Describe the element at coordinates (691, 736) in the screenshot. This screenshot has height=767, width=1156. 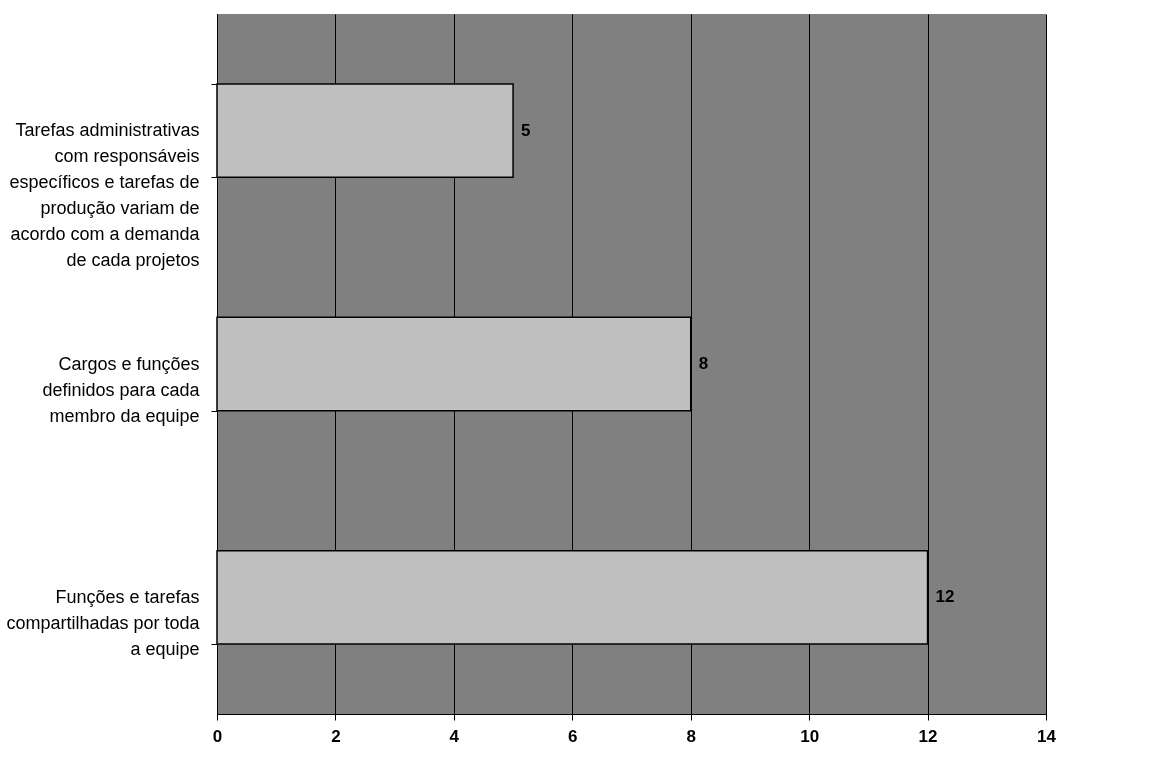
I see `x-tick-label: 8` at that location.